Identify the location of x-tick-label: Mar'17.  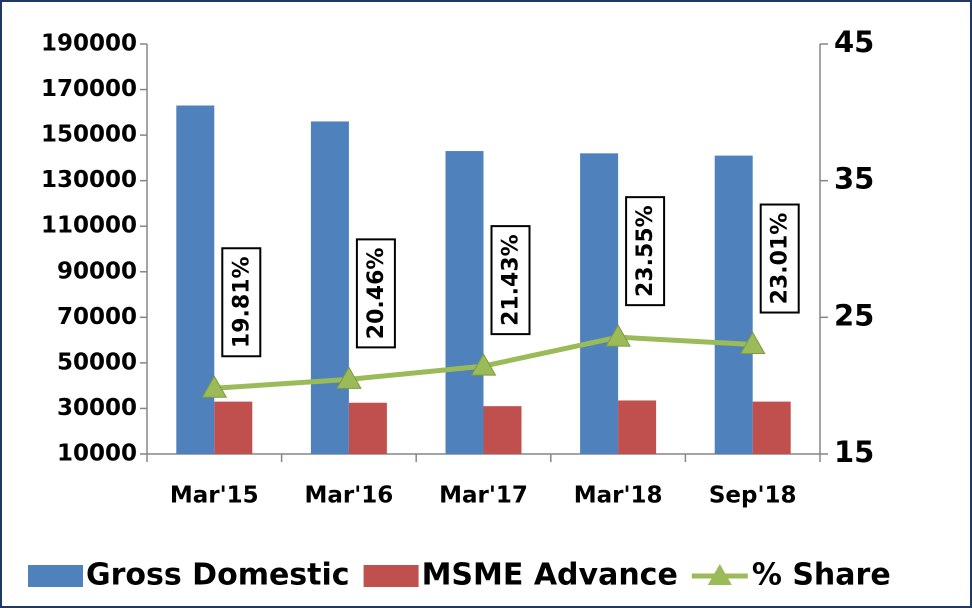
(483, 496).